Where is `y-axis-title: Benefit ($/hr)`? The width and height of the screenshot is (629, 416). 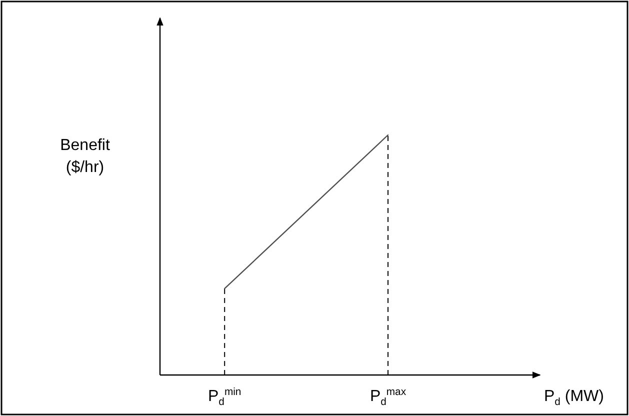 y-axis-title: Benefit ($/hr) is located at coordinates (85, 156).